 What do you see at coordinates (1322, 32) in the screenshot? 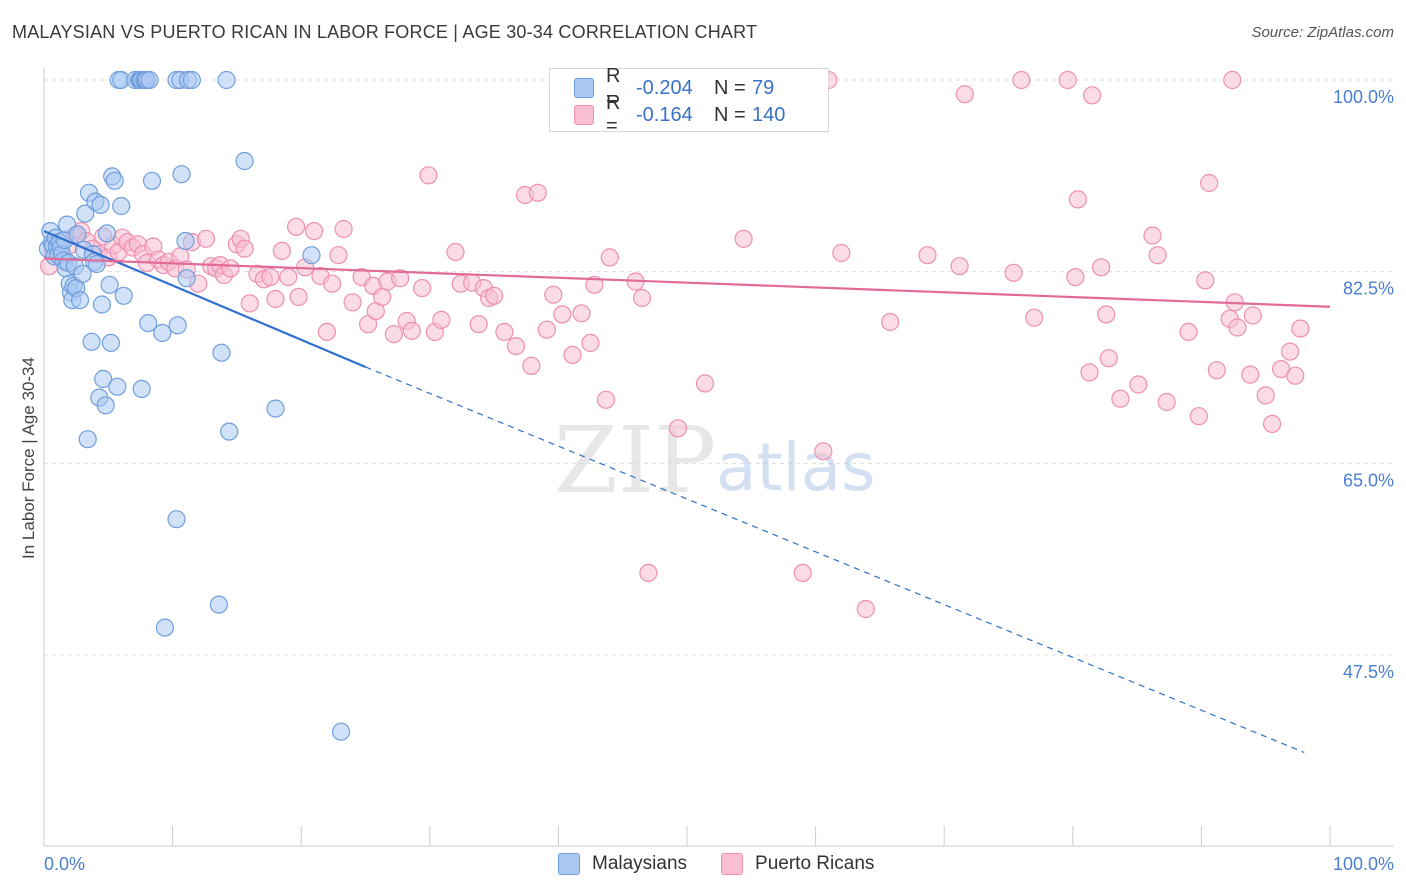
I see `source-credit: Source: ZipAtlas.com` at bounding box center [1322, 32].